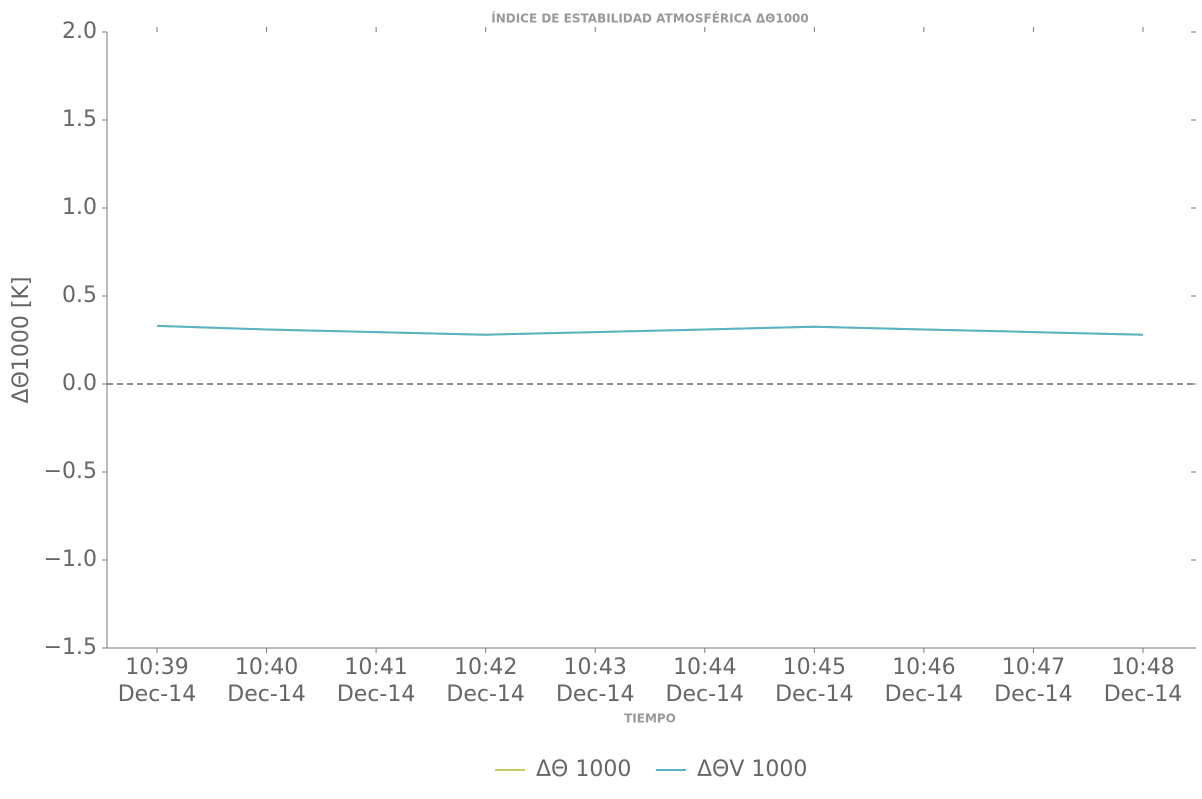 This screenshot has height=799, width=1202. Describe the element at coordinates (79, 207) in the screenshot. I see `y-tick-label: 1.0` at that location.